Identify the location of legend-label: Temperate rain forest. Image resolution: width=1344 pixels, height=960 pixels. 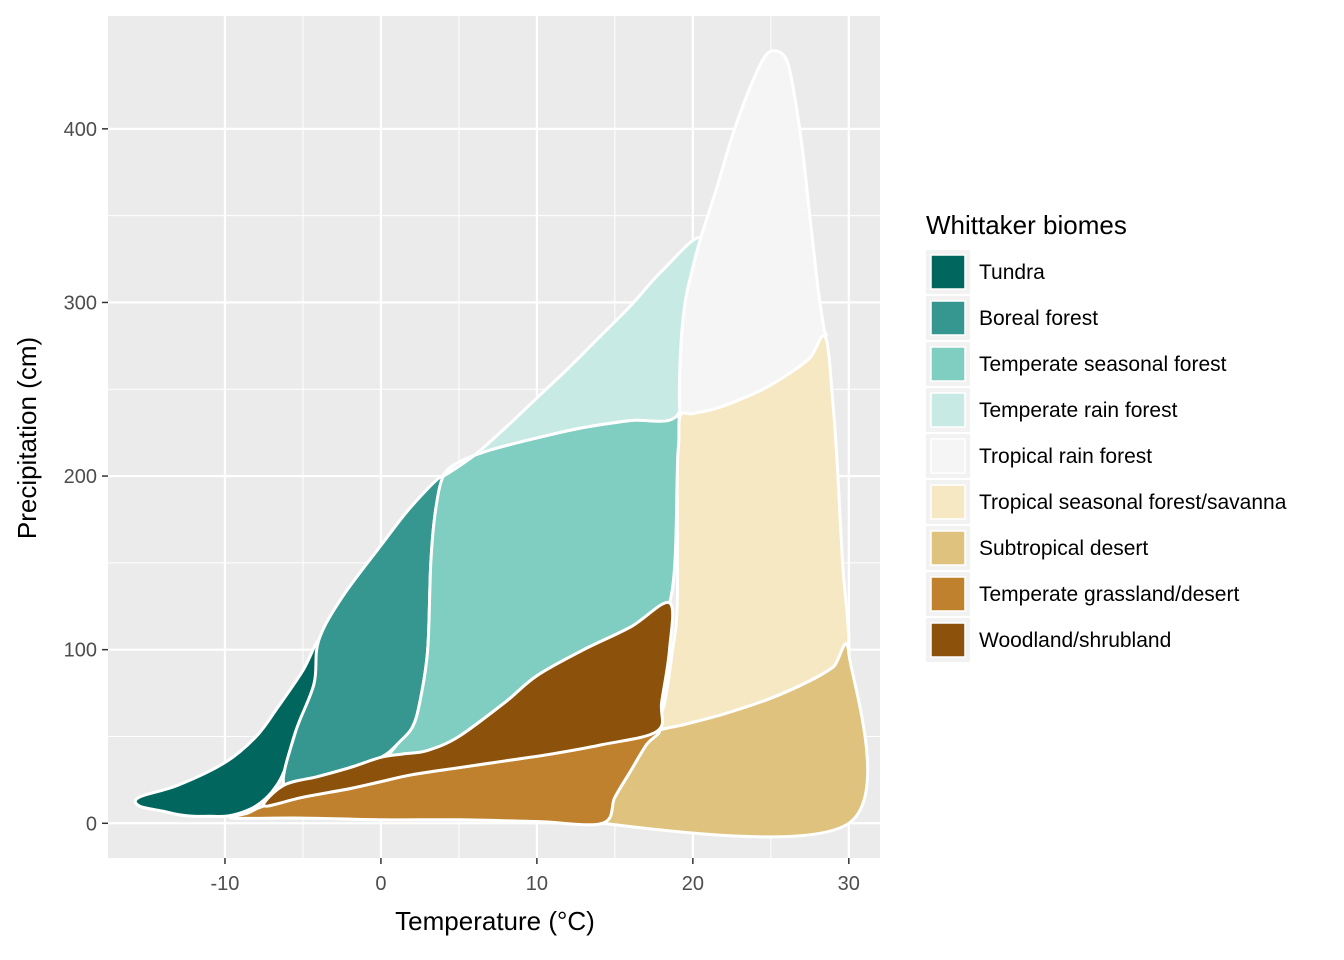
(1078, 410).